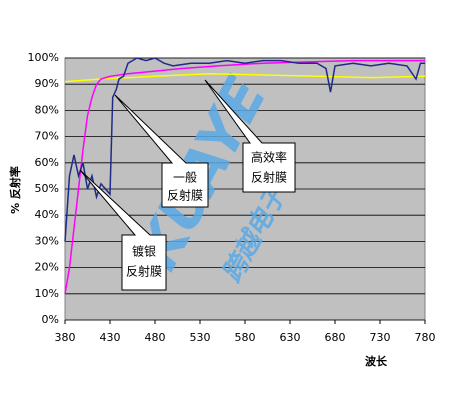  What do you see at coordinates (47, 214) in the screenshot?
I see `y-tick-label: 40%` at bounding box center [47, 214].